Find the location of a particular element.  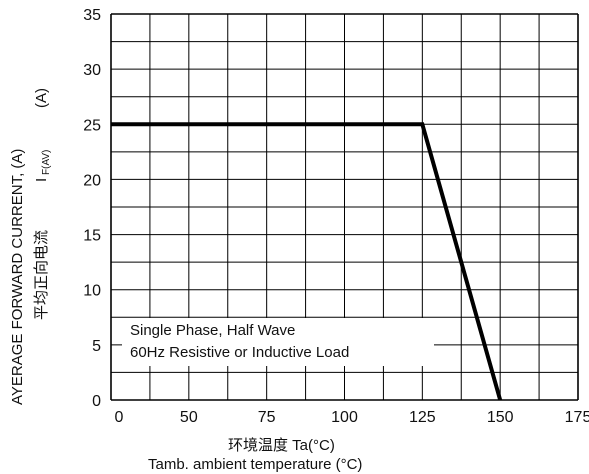

y-axis-unit: (A) is located at coordinates (41, 98).